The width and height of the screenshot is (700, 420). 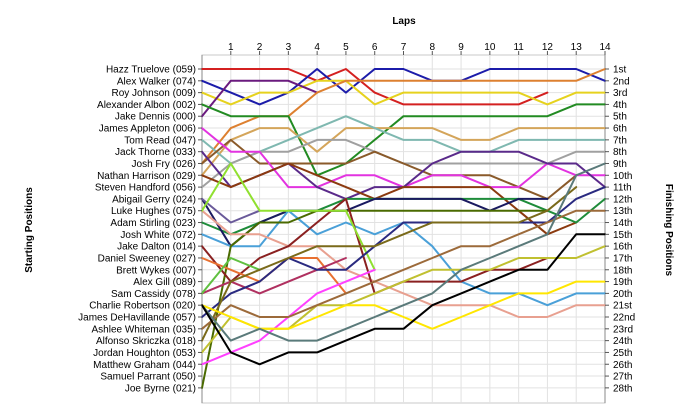 I want to click on x-tick-label: 11, so click(x=518, y=47).